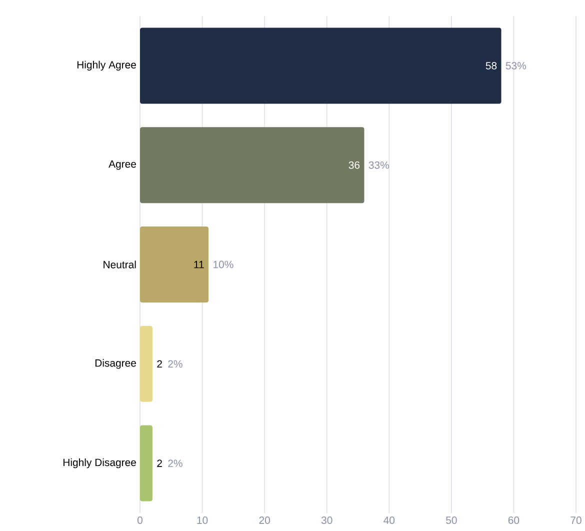  Describe the element at coordinates (514, 520) in the screenshot. I see `x-tick-label: 60` at that location.